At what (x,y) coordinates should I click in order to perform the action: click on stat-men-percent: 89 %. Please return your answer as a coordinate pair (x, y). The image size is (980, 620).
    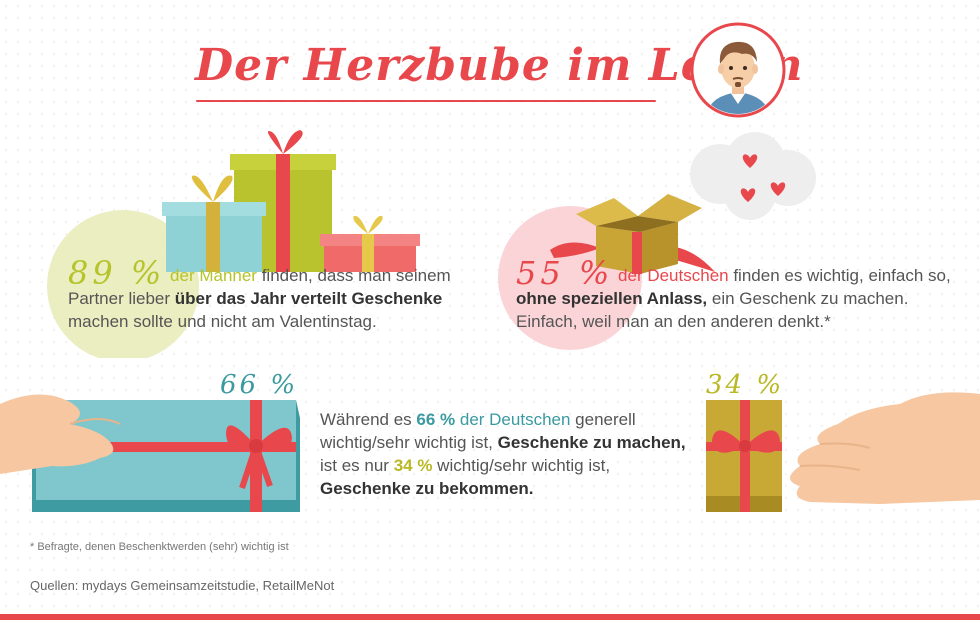
    Looking at the image, I should click on (117, 273).